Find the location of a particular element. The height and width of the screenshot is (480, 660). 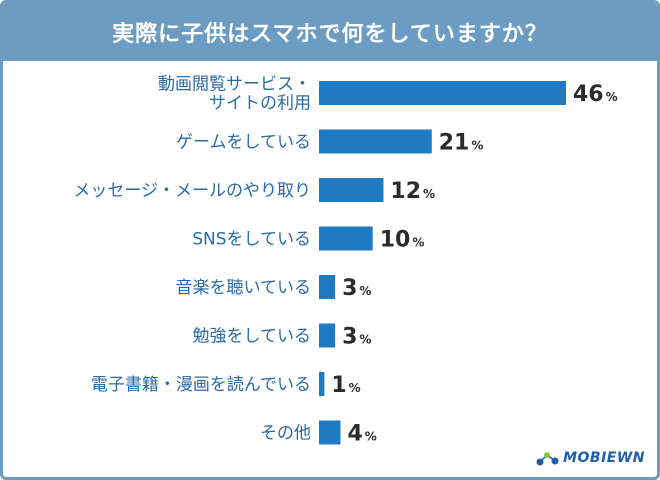

value-label-2: 12% is located at coordinates (412, 191).